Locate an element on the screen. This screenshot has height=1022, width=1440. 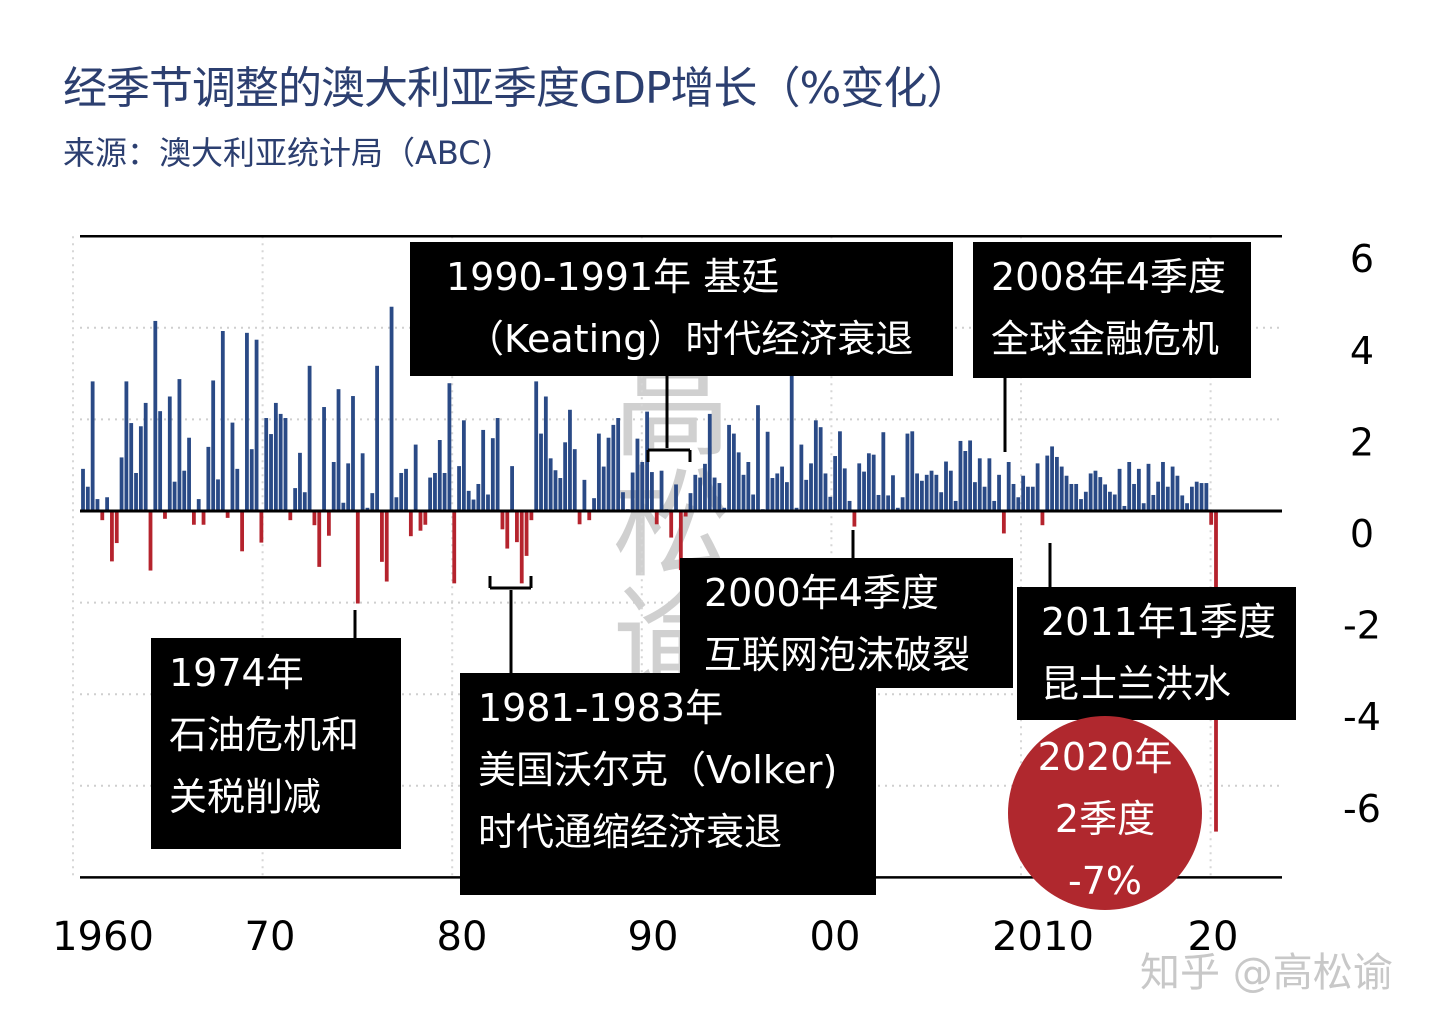
annotation-text: 美国沃尔克（Volker) is located at coordinates (658, 770).